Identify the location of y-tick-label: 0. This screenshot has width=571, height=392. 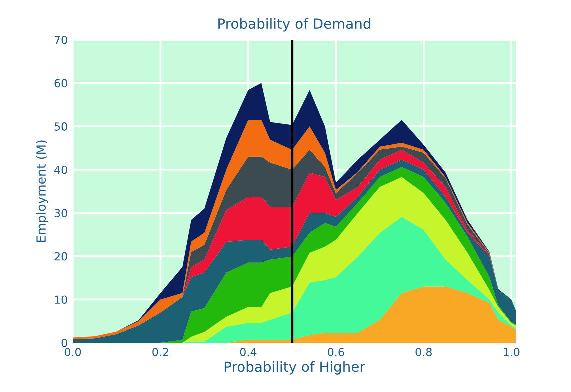
(65, 343).